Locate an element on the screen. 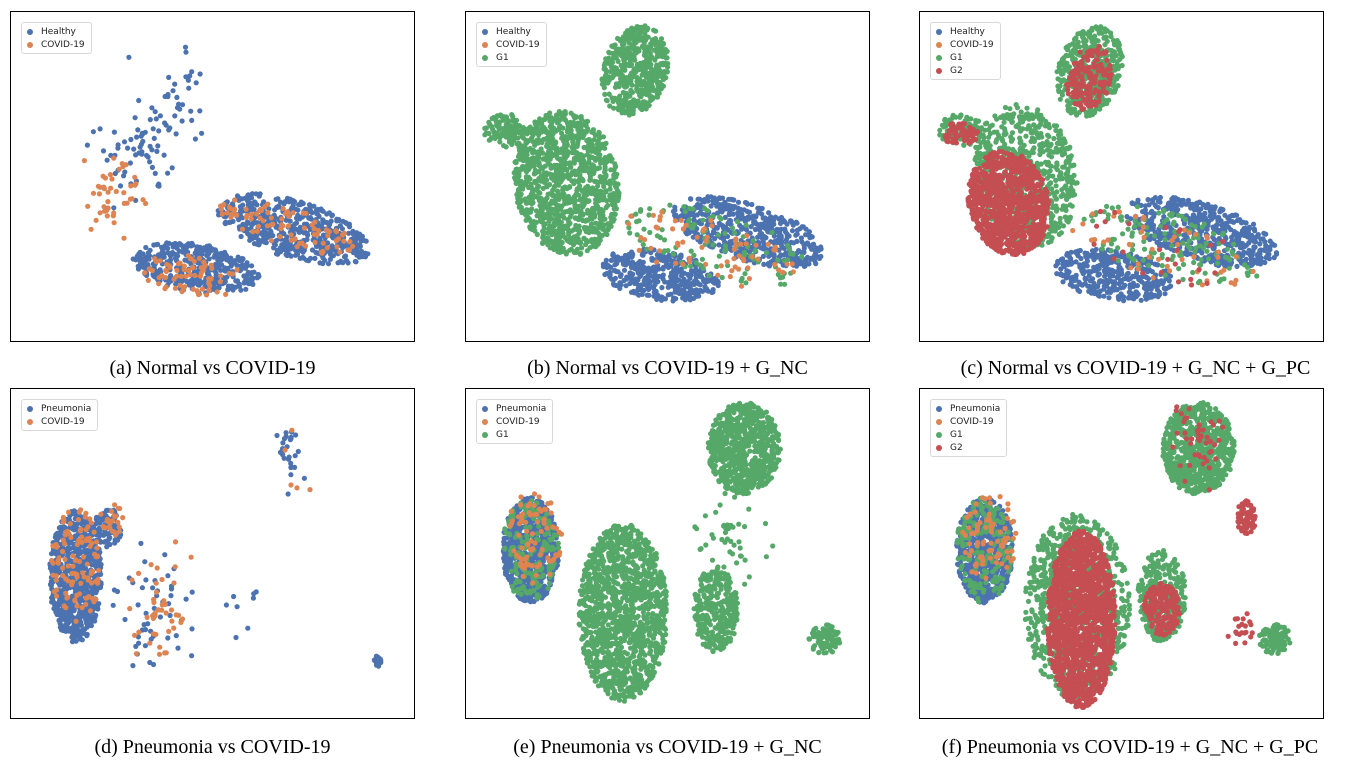  legend-item: COVID-19 is located at coordinates (56, 44).